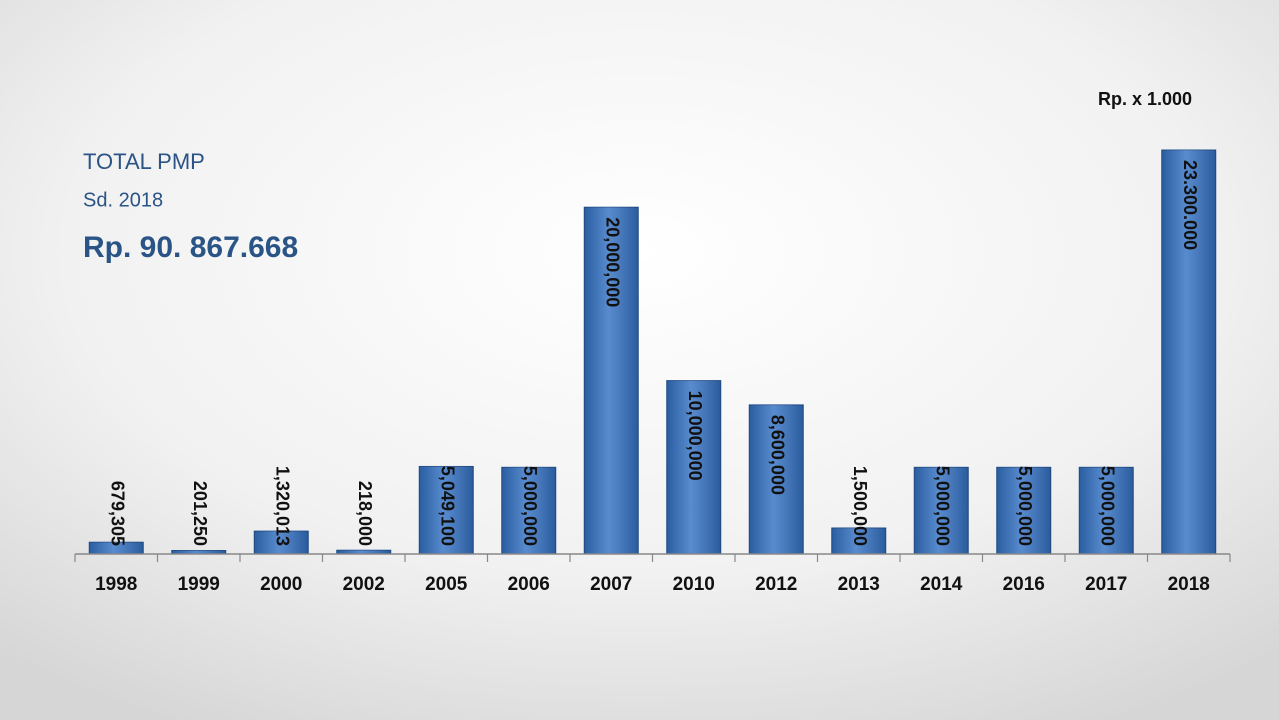  I want to click on x-tick-label: 2018, so click(1189, 584).